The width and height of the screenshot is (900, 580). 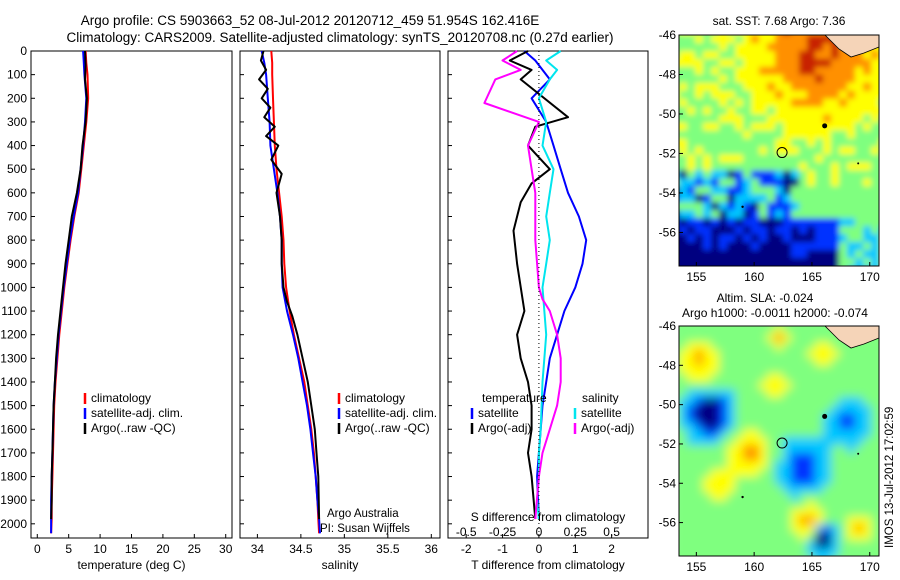 What do you see at coordinates (504, 428) in the screenshot?
I see `legend-temperature-label: Argo(-adj)` at bounding box center [504, 428].